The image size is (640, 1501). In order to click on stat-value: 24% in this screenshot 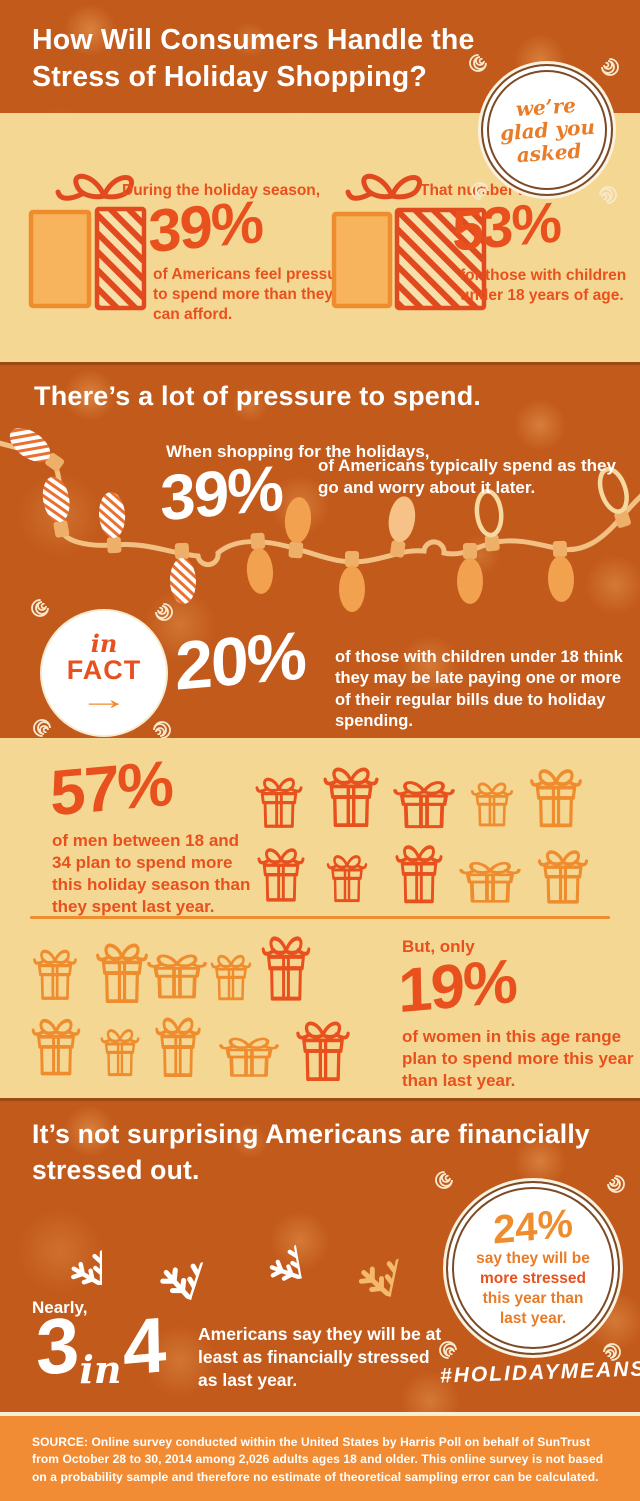, I will do `click(533, 1227)`.